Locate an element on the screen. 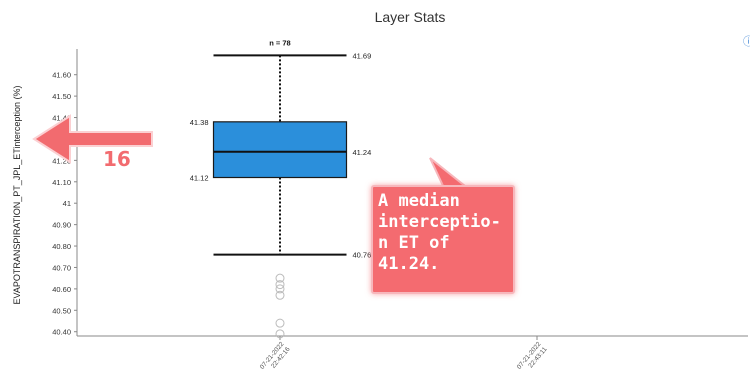 This screenshot has width=750, height=374. callout-text: A median interceptio- n ET of 41.24. is located at coordinates (439, 232).